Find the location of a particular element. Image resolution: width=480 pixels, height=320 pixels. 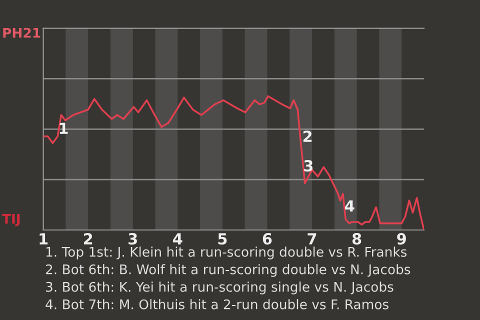

annotation: 4 is located at coordinates (349, 206).